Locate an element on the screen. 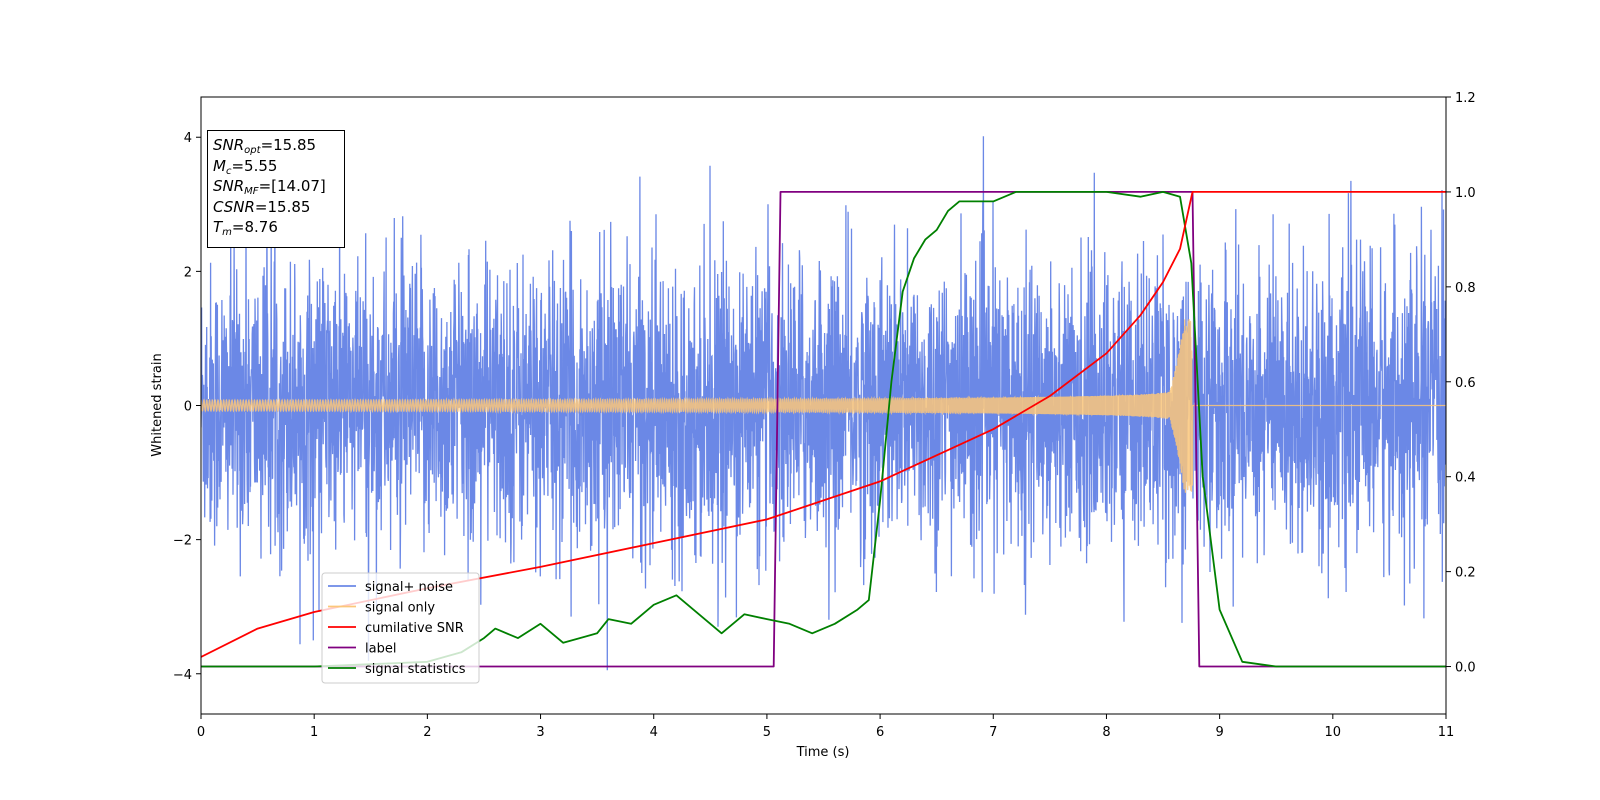 The image size is (1600, 800). y-axis-right: 0.0 0.2 0.4 0.6 0.8 1.0 1.2 is located at coordinates (1461, 383).